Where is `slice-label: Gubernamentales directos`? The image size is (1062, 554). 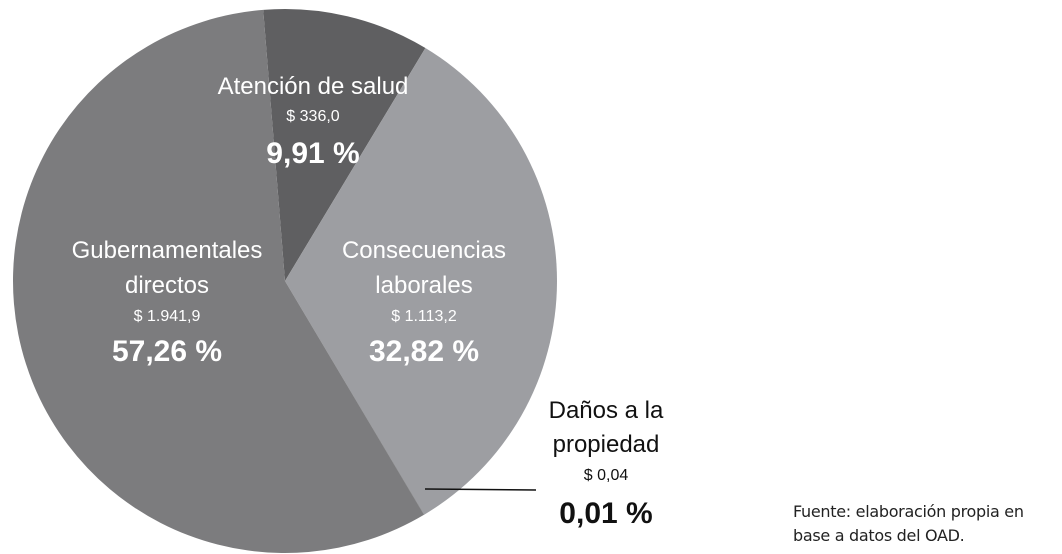
slice-label: Gubernamentales directos is located at coordinates (167, 268).